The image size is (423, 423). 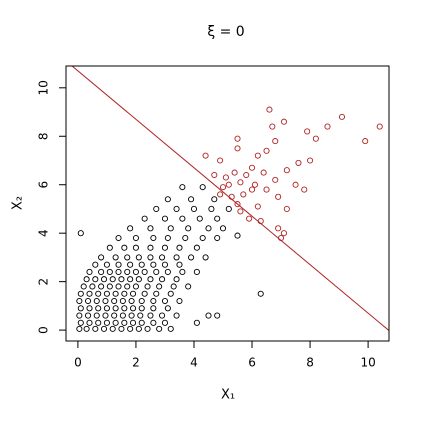 What do you see at coordinates (78, 363) in the screenshot?
I see `x-tick-label: 0` at bounding box center [78, 363].